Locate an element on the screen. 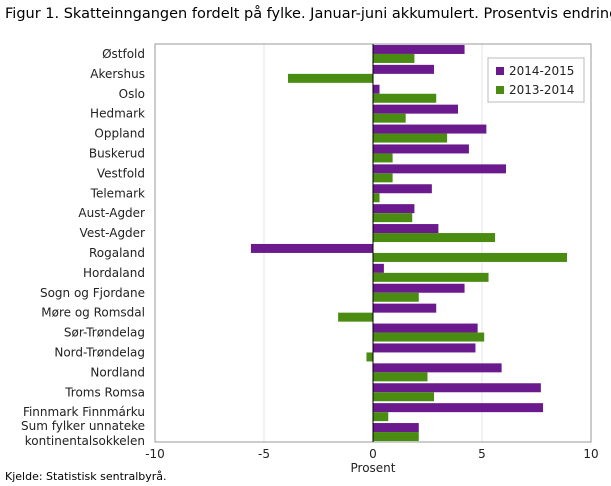 This screenshot has height=486, width=611. category-label: Vest-Agder is located at coordinates (113, 233).